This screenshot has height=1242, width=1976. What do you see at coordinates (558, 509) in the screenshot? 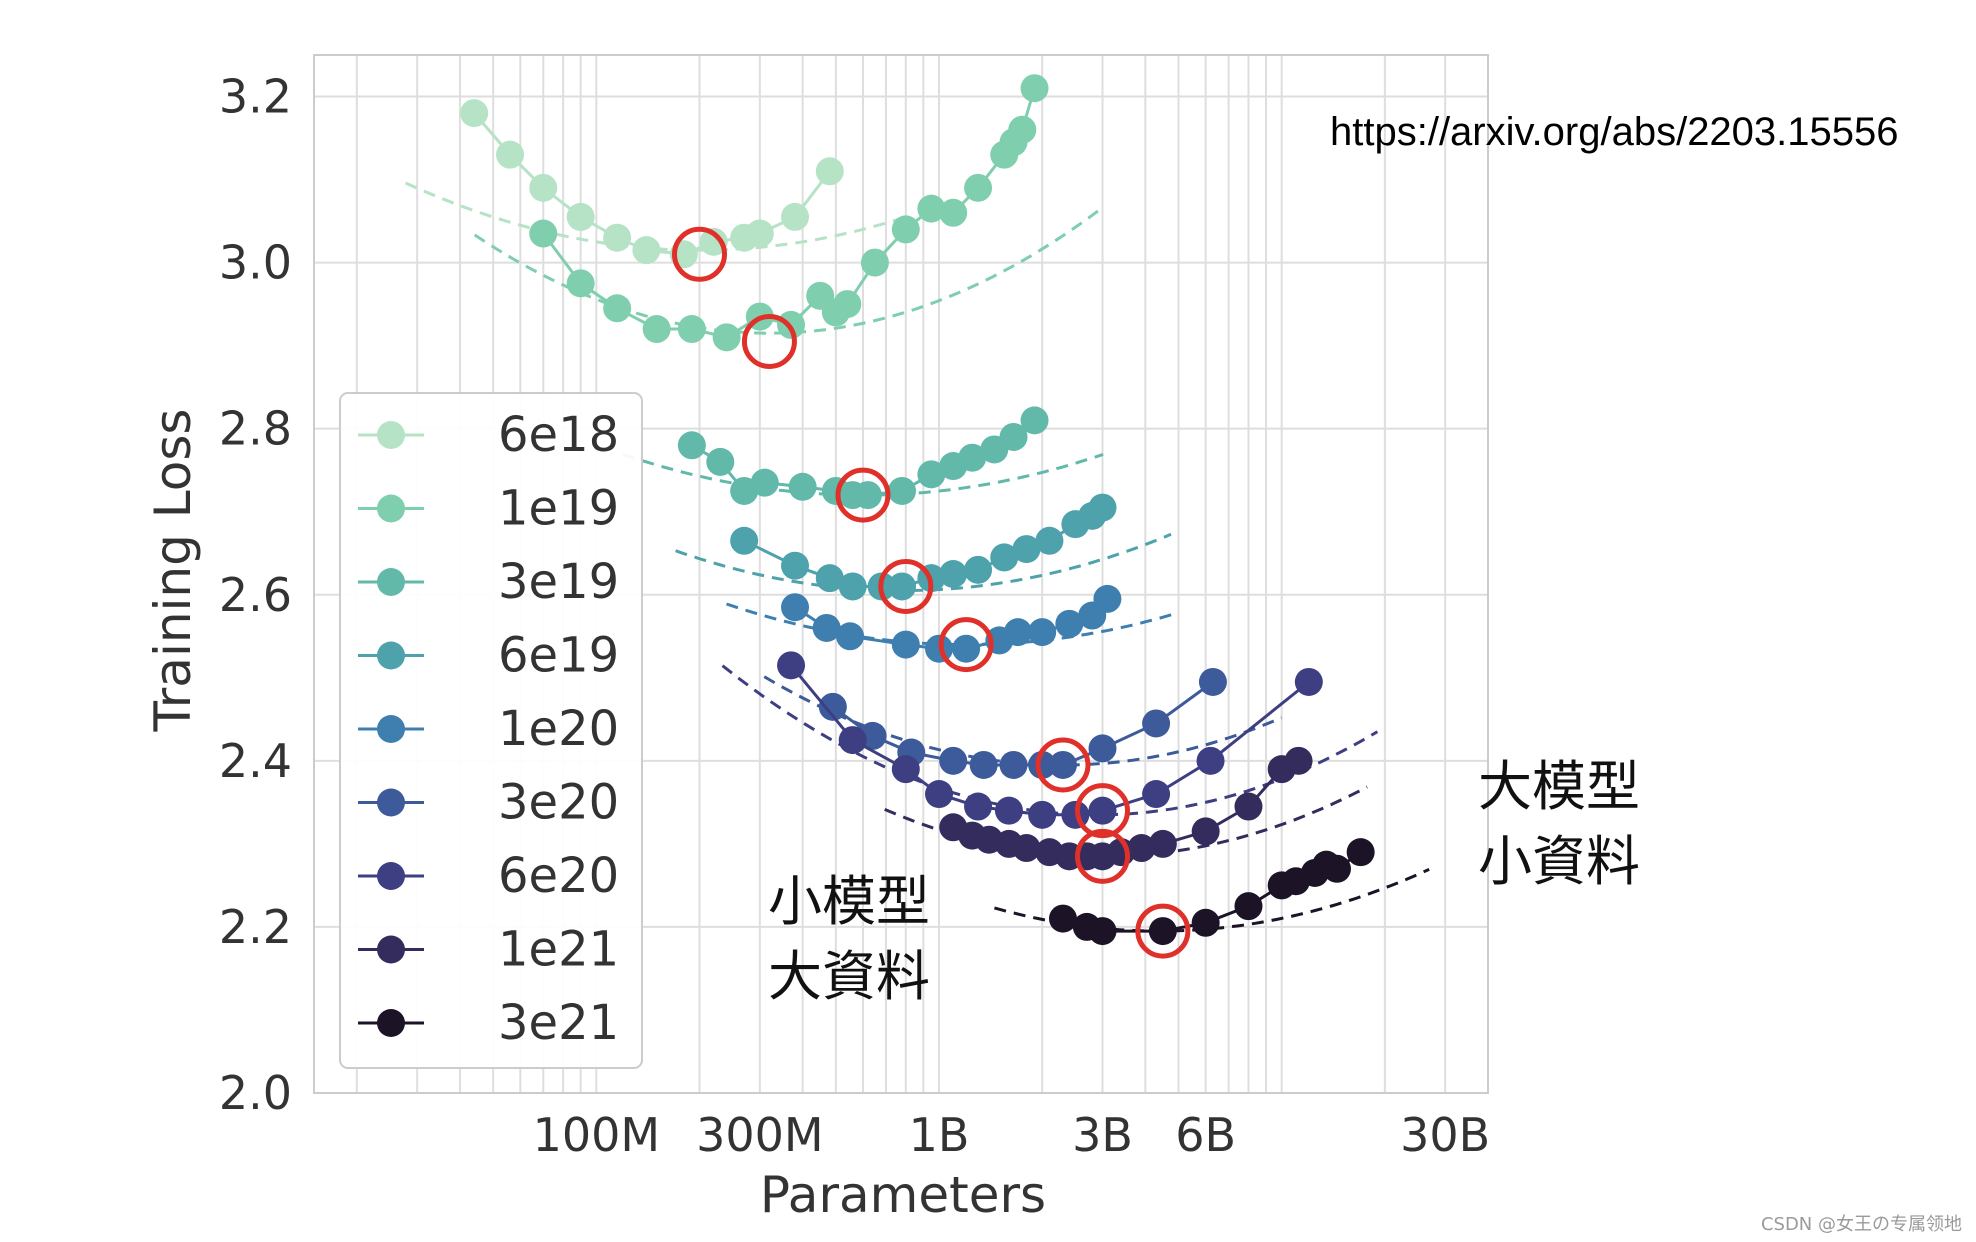
I see `legend-label: 1e19` at bounding box center [558, 509].